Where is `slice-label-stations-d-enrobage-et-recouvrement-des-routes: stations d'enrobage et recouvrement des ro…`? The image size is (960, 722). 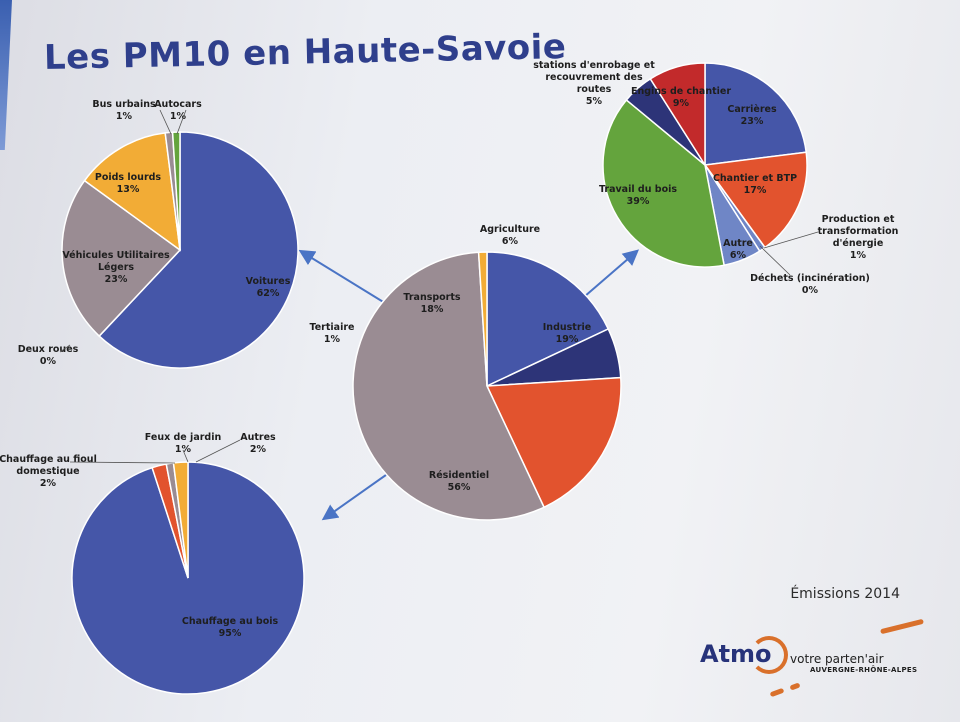
slice-label-stations-d-enrobage-et-recouvrement-des-routes: stations d'enrobage et recouvrement des ro… is located at coordinates (594, 83).